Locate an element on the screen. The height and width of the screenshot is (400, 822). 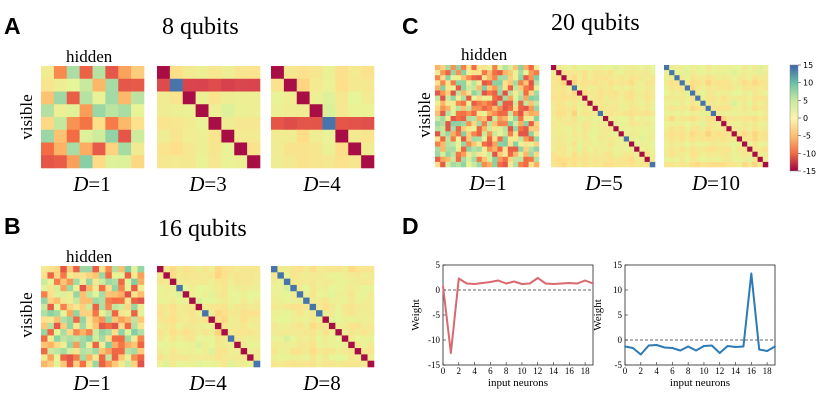
y-tick-label: 5 is located at coordinates (620, 315).